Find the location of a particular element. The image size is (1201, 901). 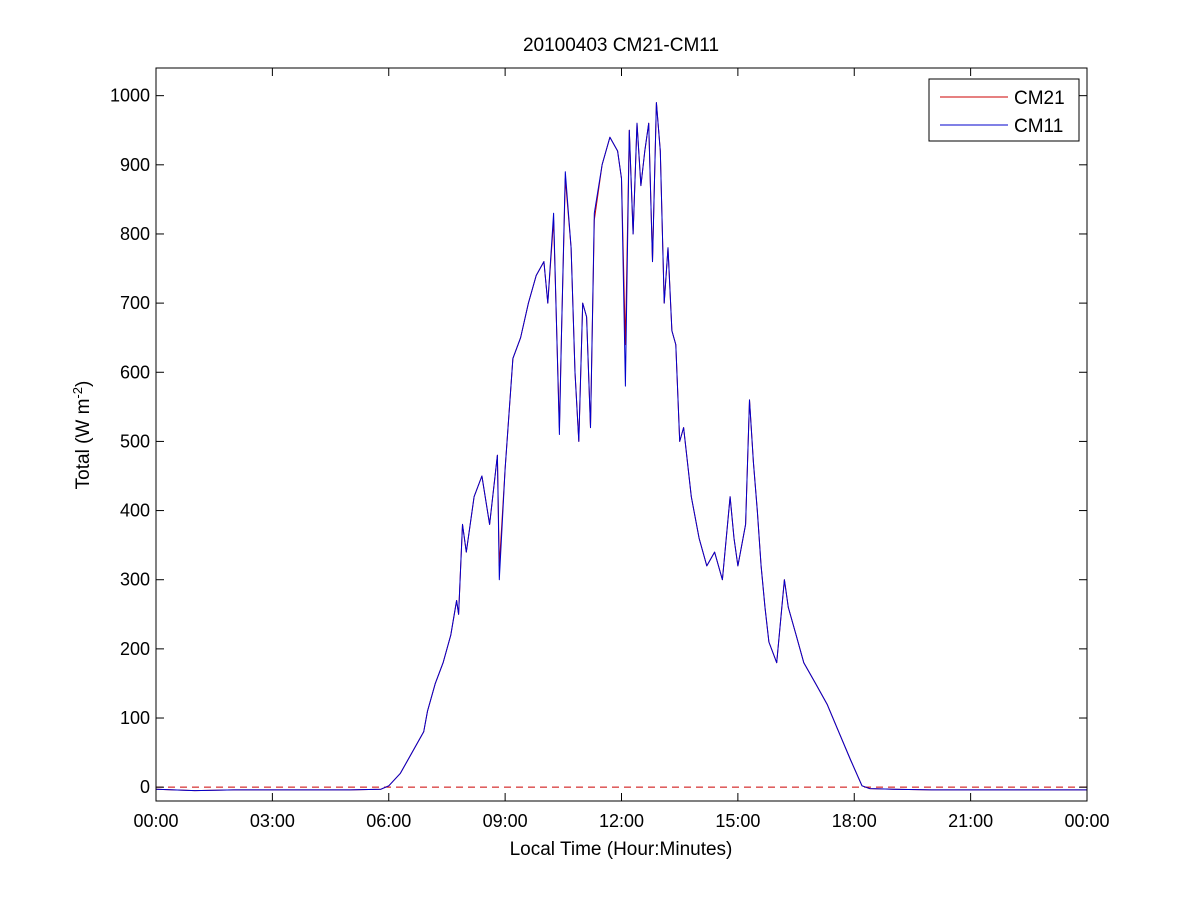

legend-box is located at coordinates (1004, 110).